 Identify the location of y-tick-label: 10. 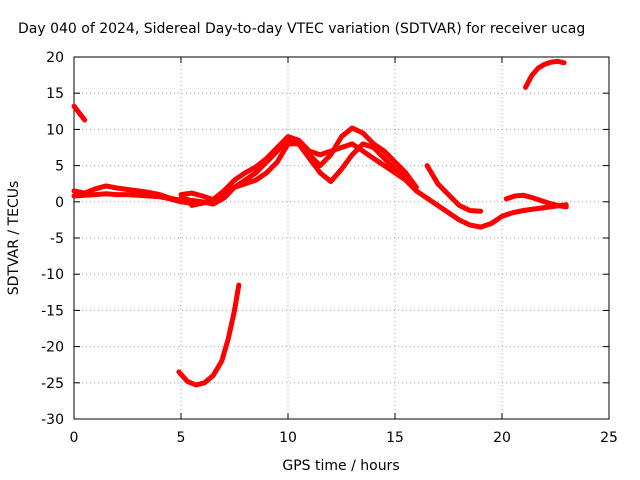
(55, 130).